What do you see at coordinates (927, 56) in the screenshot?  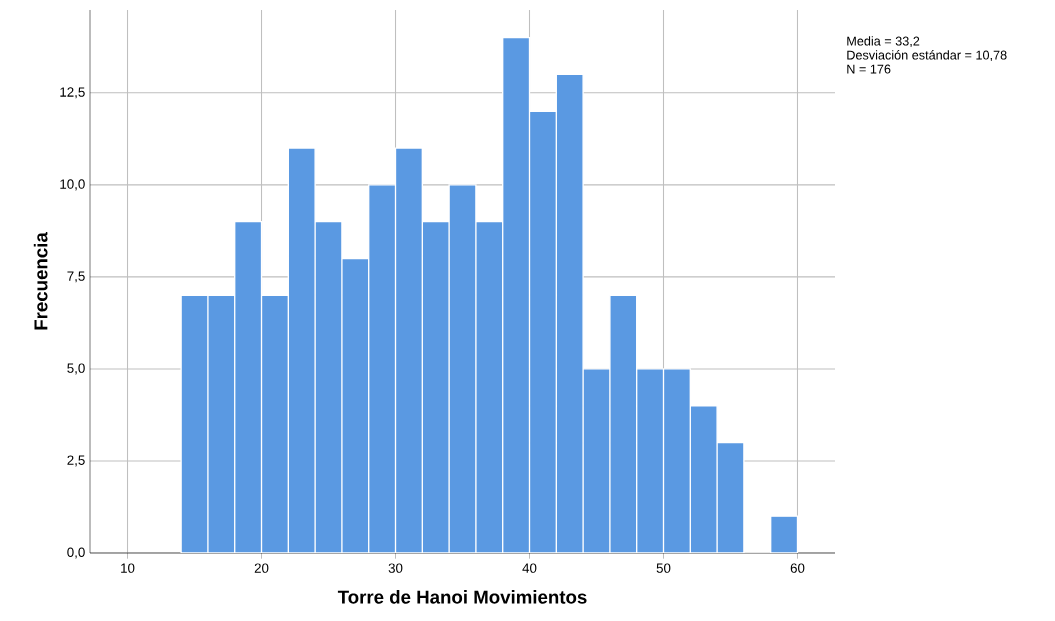 I see `text: Desviación estándar = 10,78` at bounding box center [927, 56].